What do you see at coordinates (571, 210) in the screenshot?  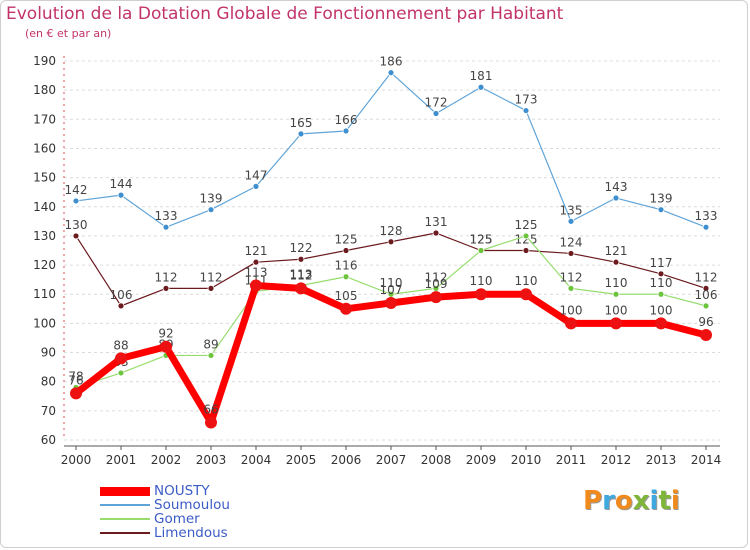 I see `data-label-soumoulou: 135` at bounding box center [571, 210].